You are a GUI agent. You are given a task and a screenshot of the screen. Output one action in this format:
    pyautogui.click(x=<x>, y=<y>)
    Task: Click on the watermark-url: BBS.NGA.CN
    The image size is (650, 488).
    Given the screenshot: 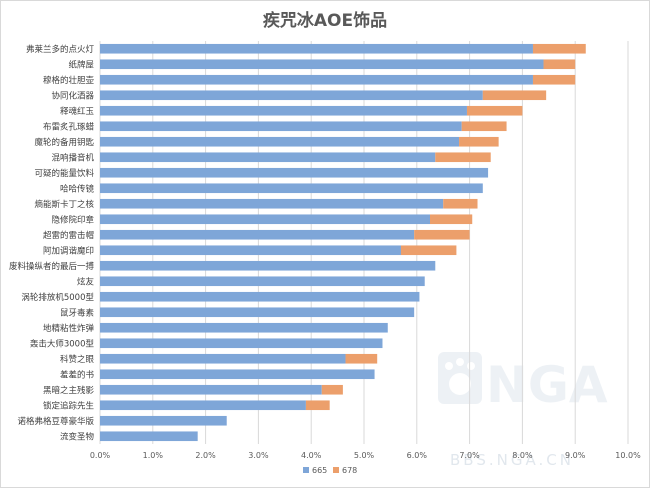 What is the action you would take?
    pyautogui.click(x=512, y=460)
    